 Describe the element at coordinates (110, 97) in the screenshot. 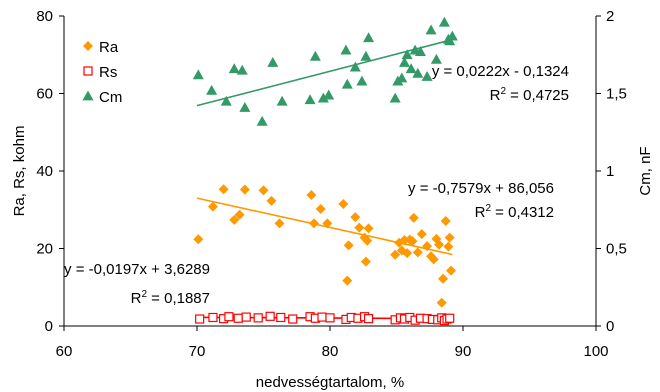

I see `legend-label-cm: Cm` at that location.